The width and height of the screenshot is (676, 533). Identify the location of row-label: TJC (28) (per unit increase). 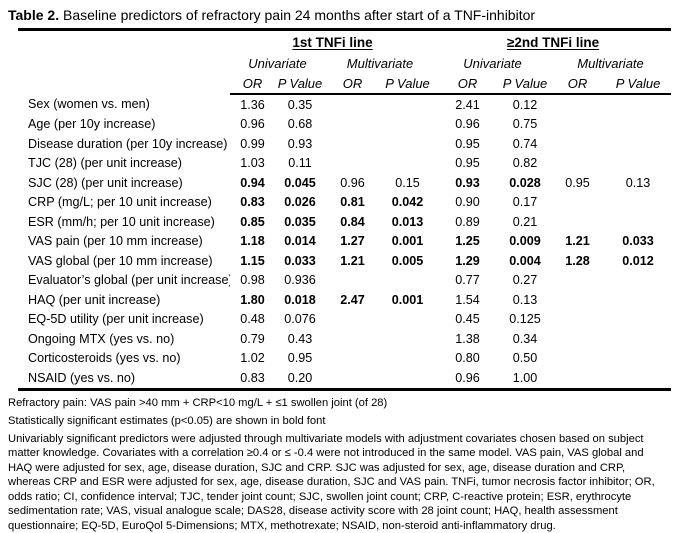
(105, 163).